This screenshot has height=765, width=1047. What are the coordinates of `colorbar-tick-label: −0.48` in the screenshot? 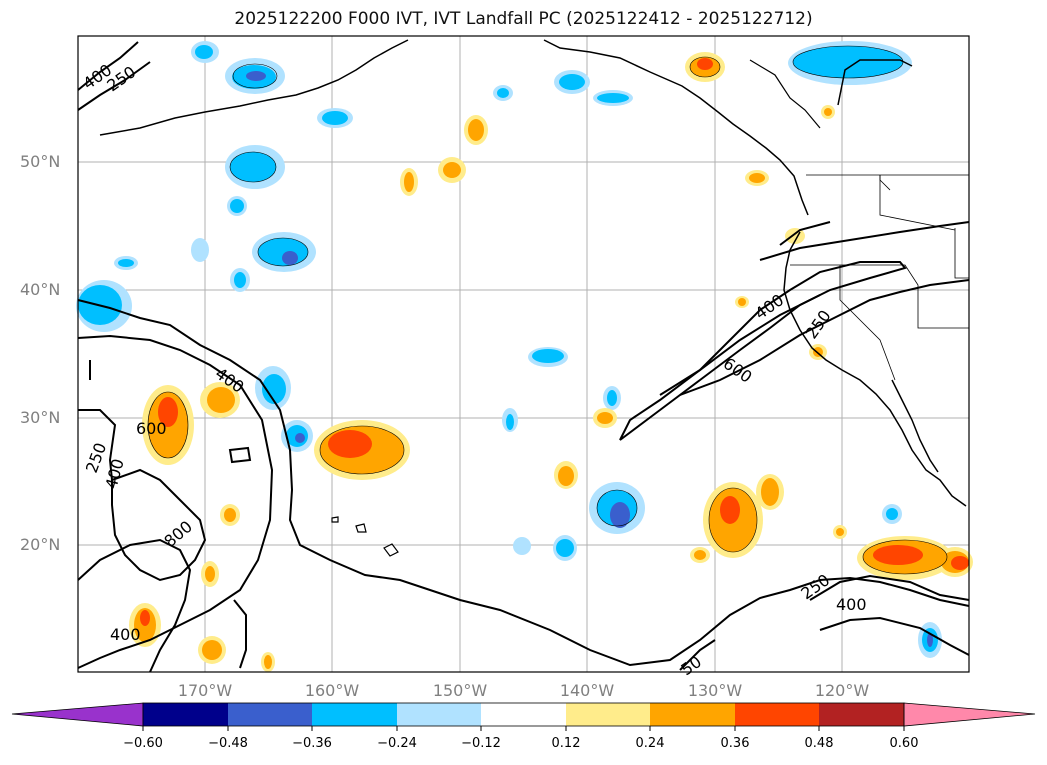 It's located at (228, 743).